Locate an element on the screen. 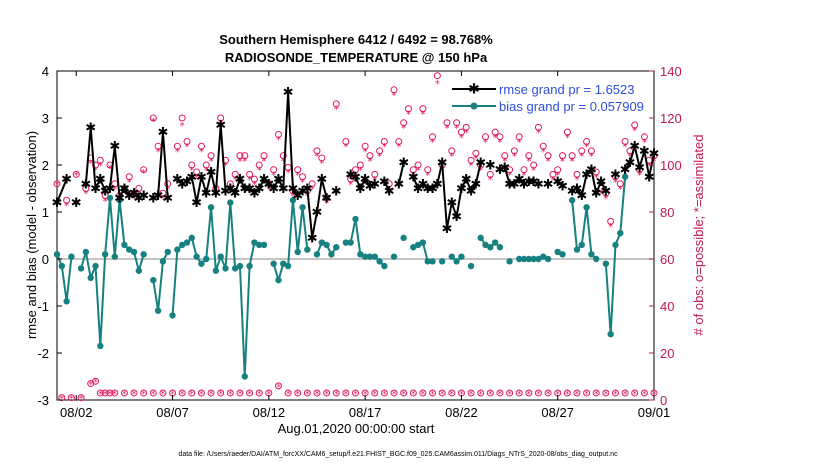 The width and height of the screenshot is (830, 470). y-tick-label-left: 4 is located at coordinates (45, 71).